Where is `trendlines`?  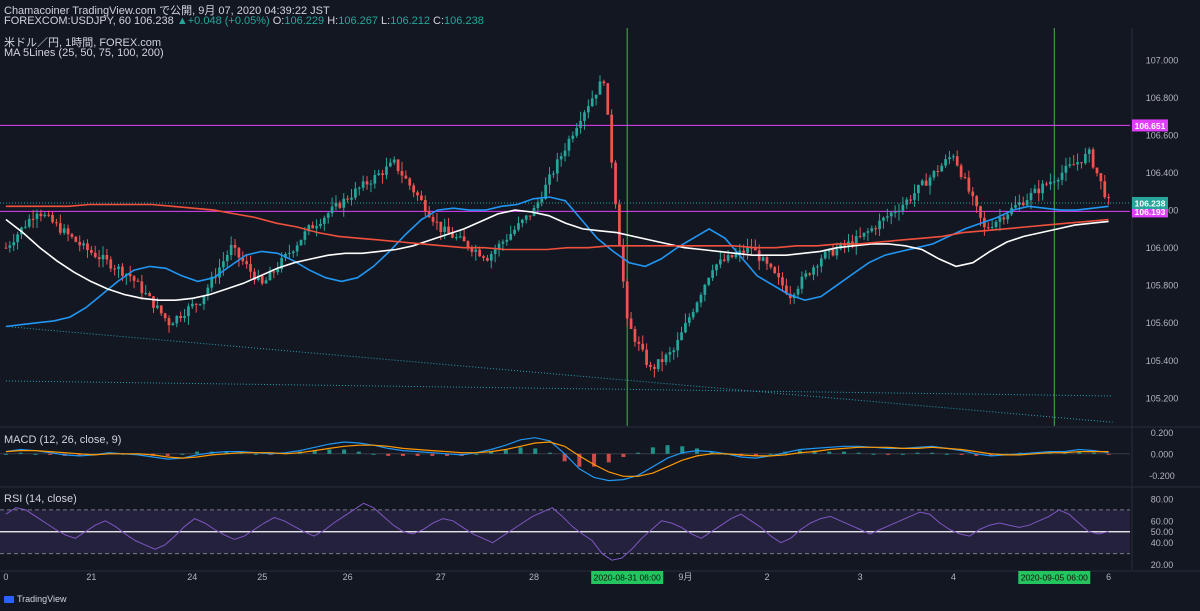
trendlines is located at coordinates (559, 374).